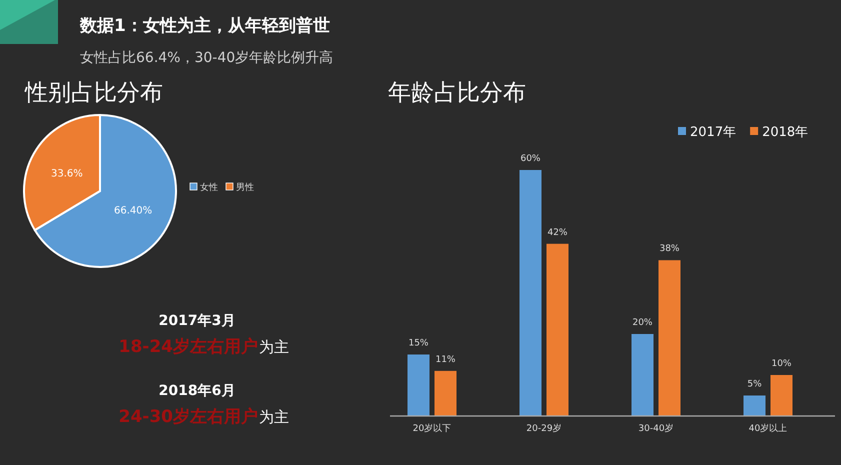 The height and width of the screenshot is (465, 841). I want to click on text: 数据1：女性为主，从年轻到普世, so click(204, 25).